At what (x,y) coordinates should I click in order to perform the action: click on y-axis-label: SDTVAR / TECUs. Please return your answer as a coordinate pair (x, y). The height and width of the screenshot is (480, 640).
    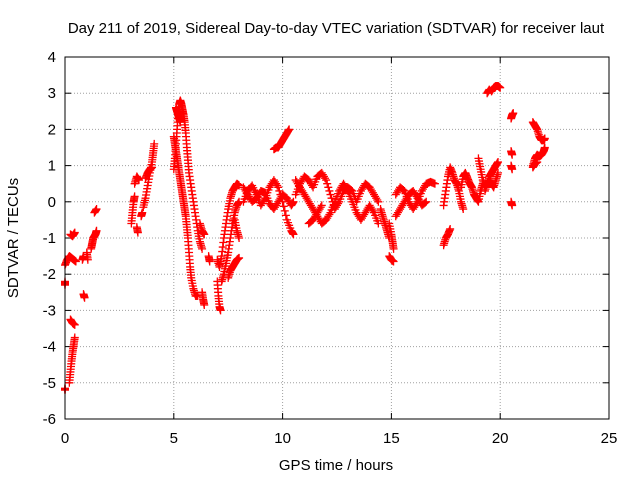
    Looking at the image, I should click on (13, 238).